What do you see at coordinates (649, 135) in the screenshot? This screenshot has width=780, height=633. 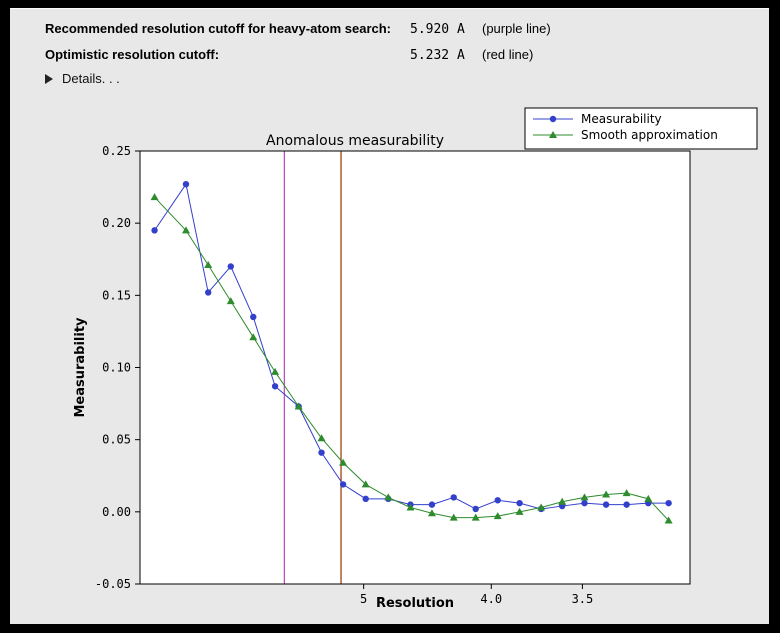 I see `legend-entry-label: Smooth approximation` at bounding box center [649, 135].